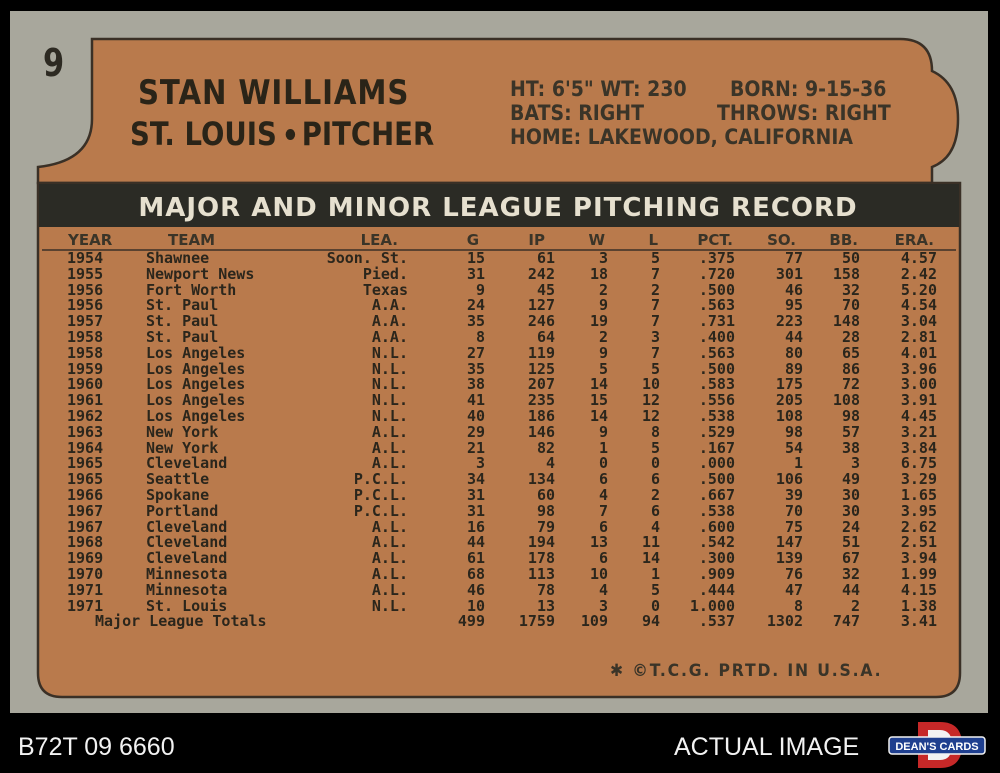 The width and height of the screenshot is (1000, 773). What do you see at coordinates (475, 431) in the screenshot?
I see `cell-games: 29` at bounding box center [475, 431].